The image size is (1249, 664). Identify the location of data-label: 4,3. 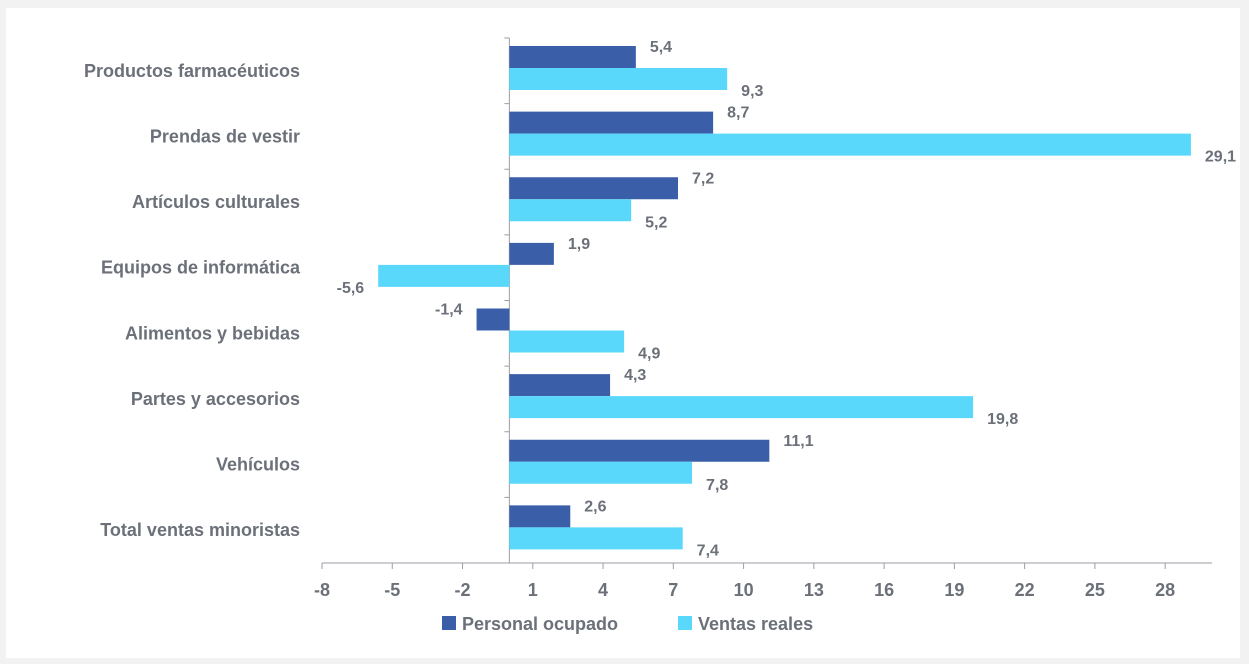
(635, 375).